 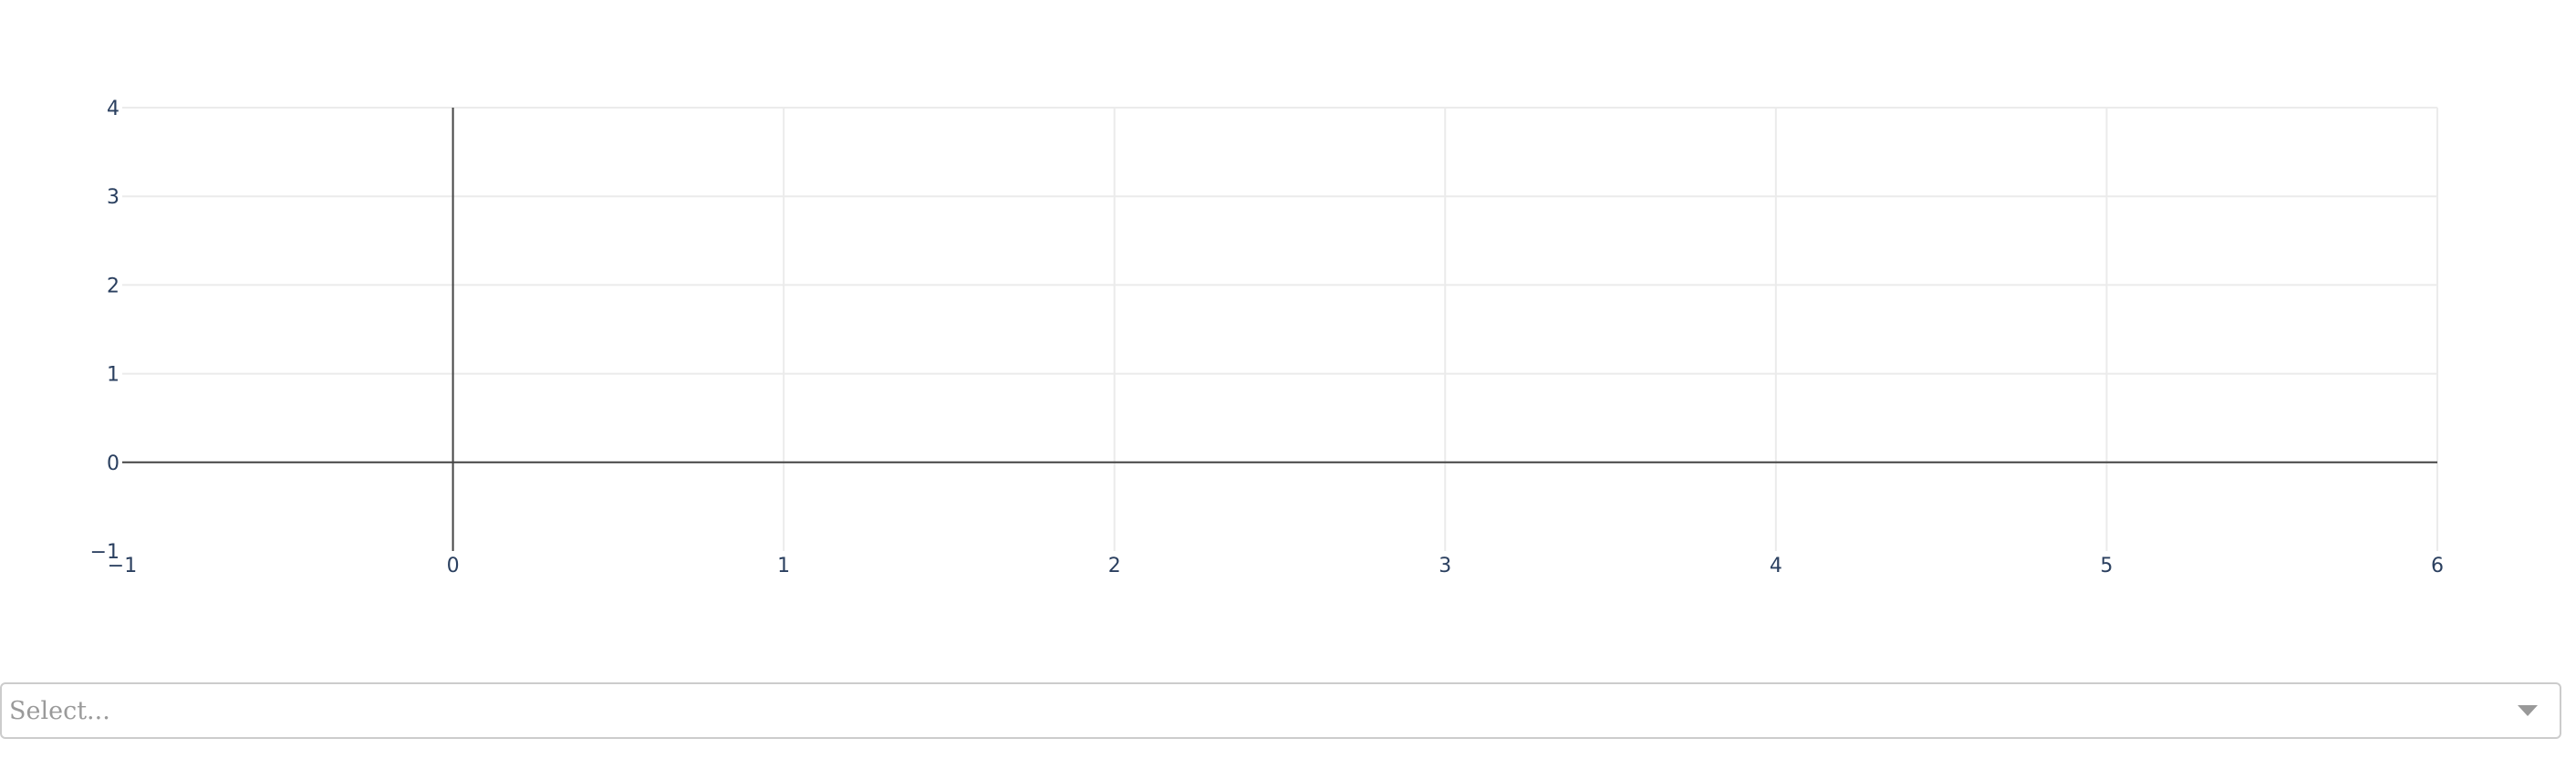 What do you see at coordinates (1445, 566) in the screenshot?
I see `x-tick-label: 3` at bounding box center [1445, 566].